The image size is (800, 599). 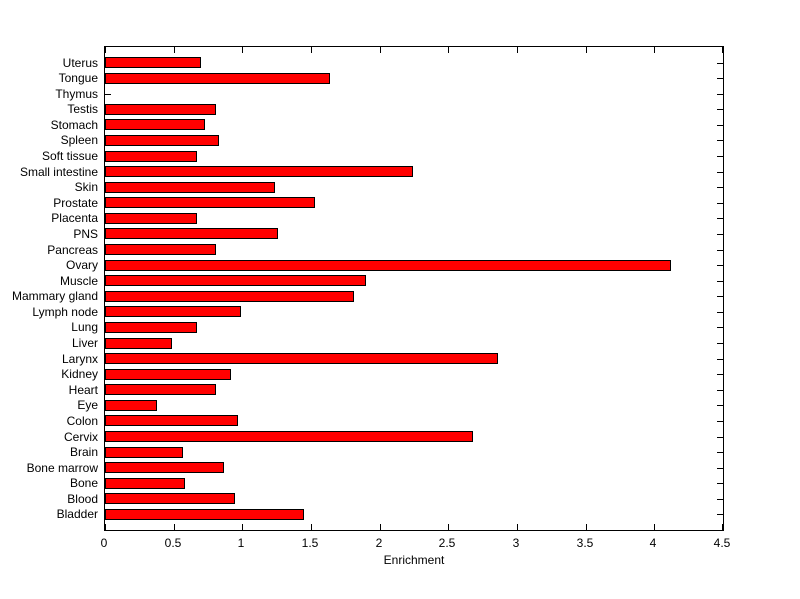 What do you see at coordinates (585, 543) in the screenshot?
I see `x-tick-label: 3.5` at bounding box center [585, 543].